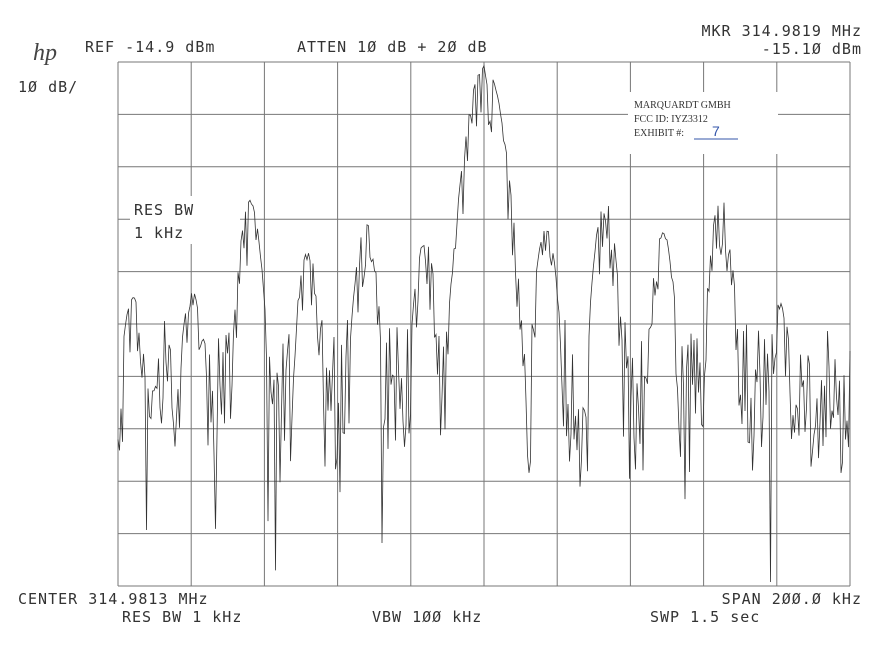 The height and width of the screenshot is (650, 883). Describe the element at coordinates (392, 47) in the screenshot. I see `attenuation: ATTEN 1Ø dB + 2Ø dB` at that location.